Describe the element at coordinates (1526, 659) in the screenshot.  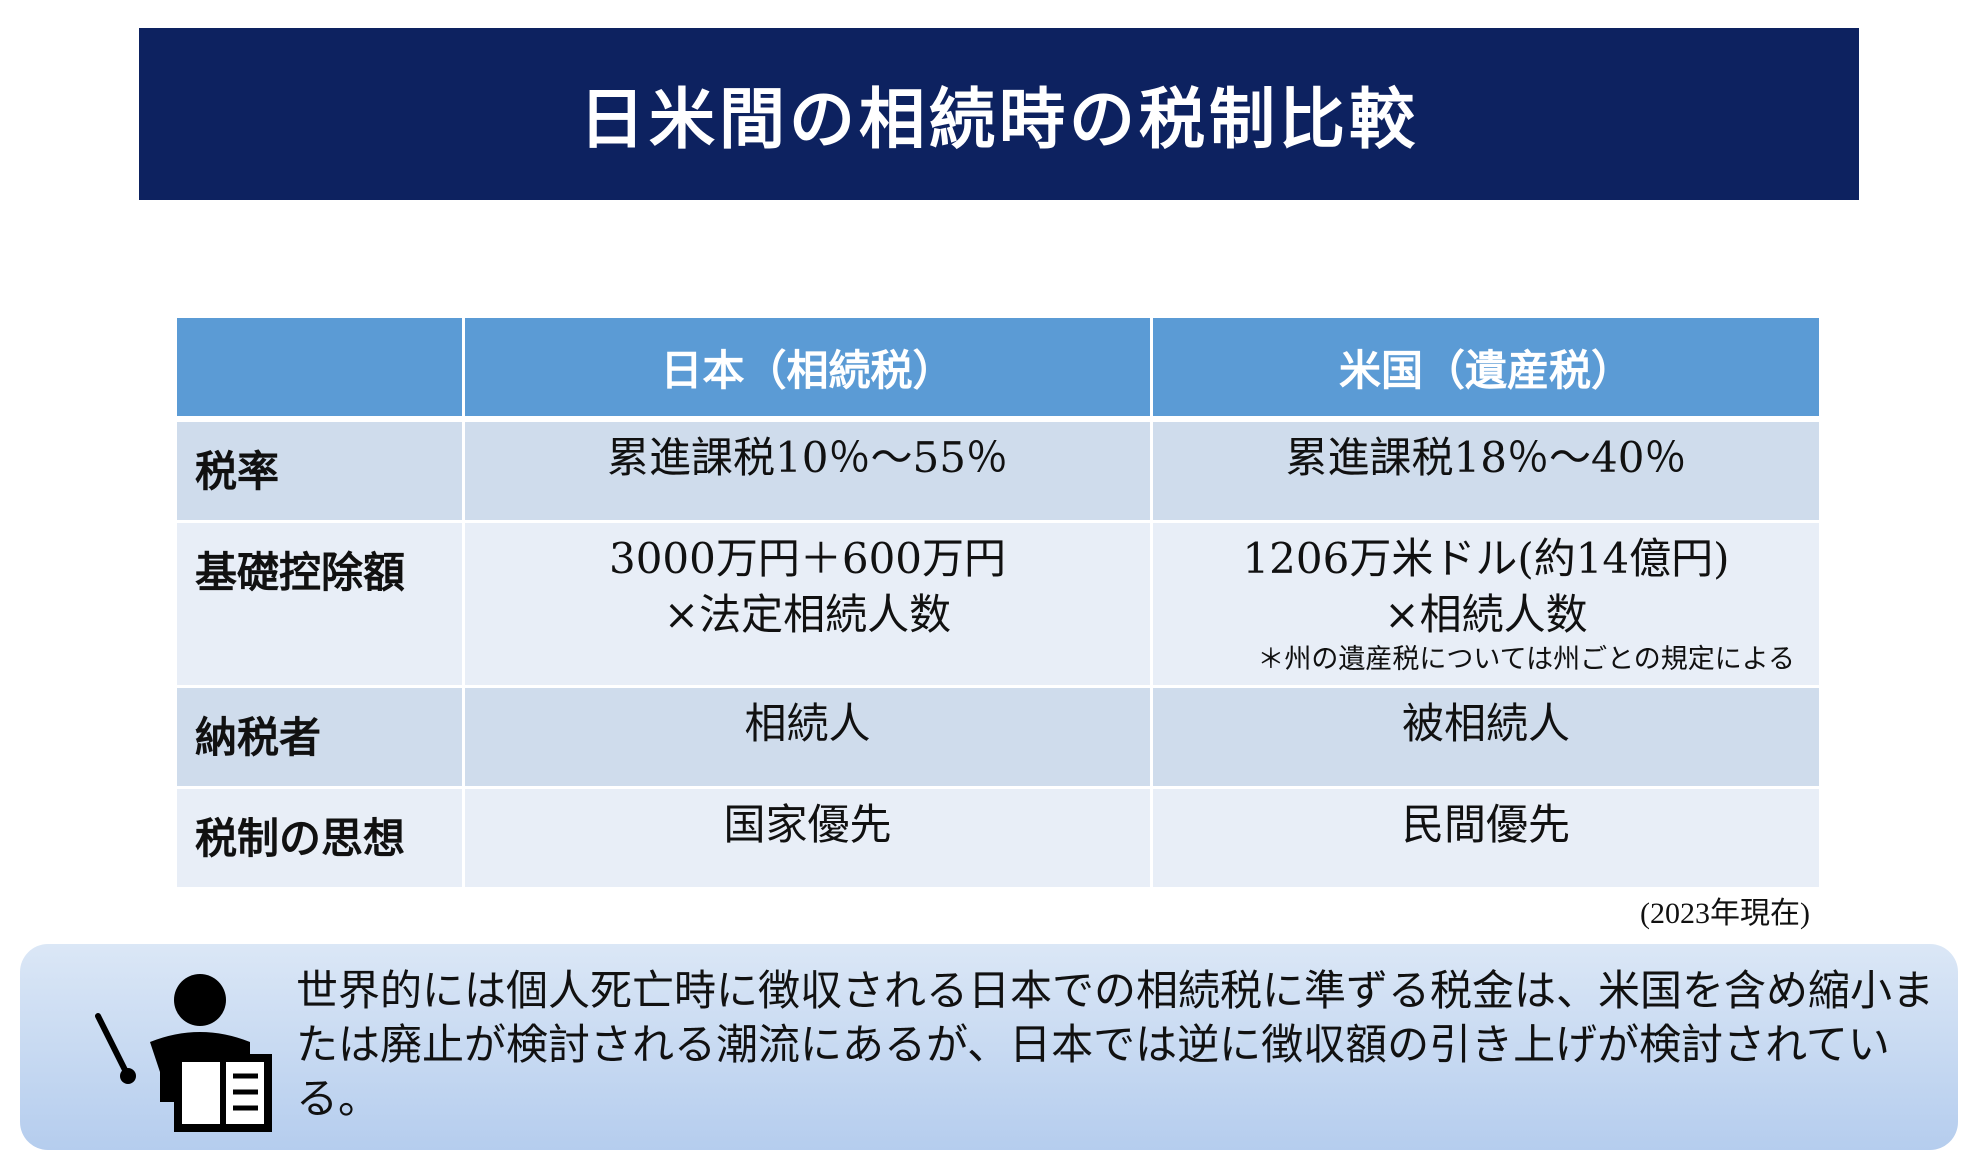
I see `state-tax-note: ＊州の遺産税については州ごとの規定による` at that location.